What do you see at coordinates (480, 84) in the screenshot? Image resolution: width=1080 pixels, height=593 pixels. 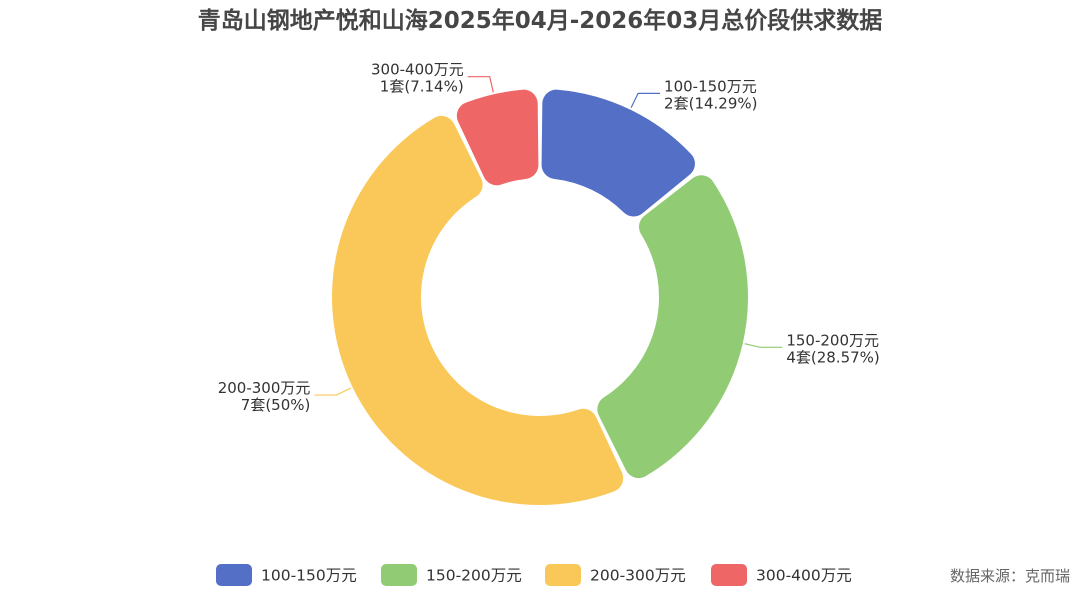 I see `leader-line-300-400万元` at bounding box center [480, 84].